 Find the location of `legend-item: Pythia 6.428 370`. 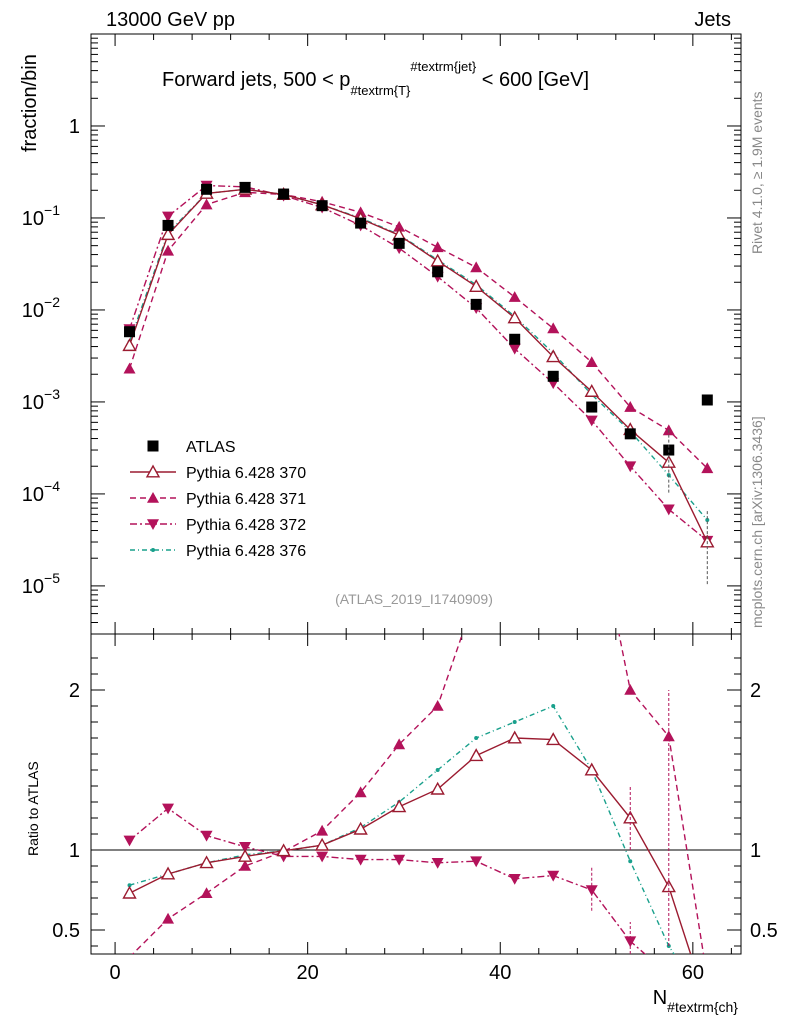

legend-item: Pythia 6.428 370 is located at coordinates (218, 473).